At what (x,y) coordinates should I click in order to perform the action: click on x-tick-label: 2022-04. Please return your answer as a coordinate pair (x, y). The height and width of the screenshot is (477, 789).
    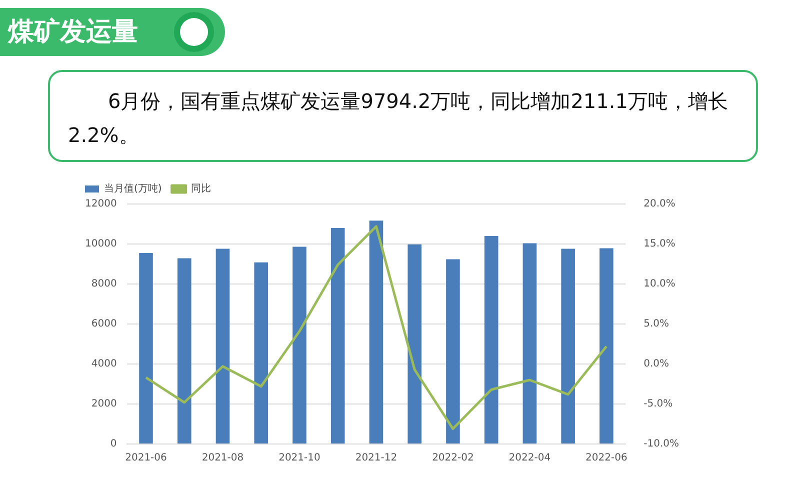
    Looking at the image, I should click on (529, 458).